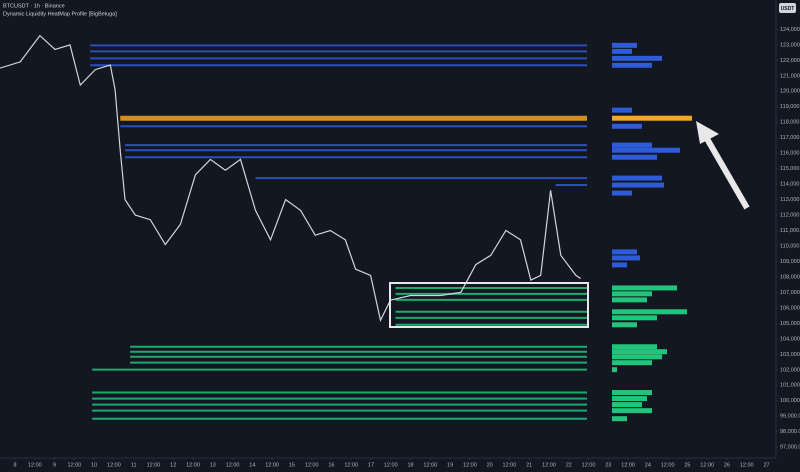  I want to click on y-tick-label: 115,000.00, so click(790, 169).